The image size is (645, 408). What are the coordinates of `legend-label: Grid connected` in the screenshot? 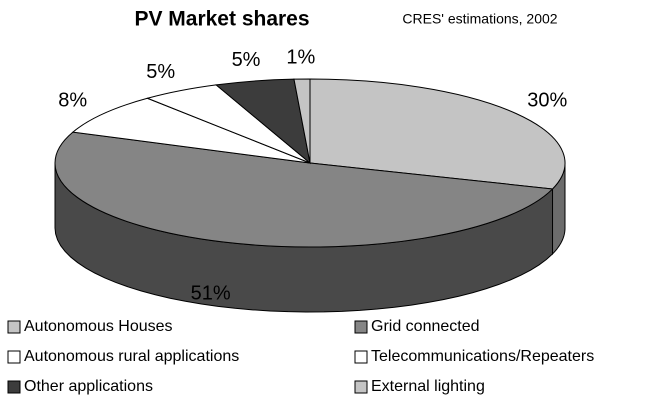 It's located at (425, 326).